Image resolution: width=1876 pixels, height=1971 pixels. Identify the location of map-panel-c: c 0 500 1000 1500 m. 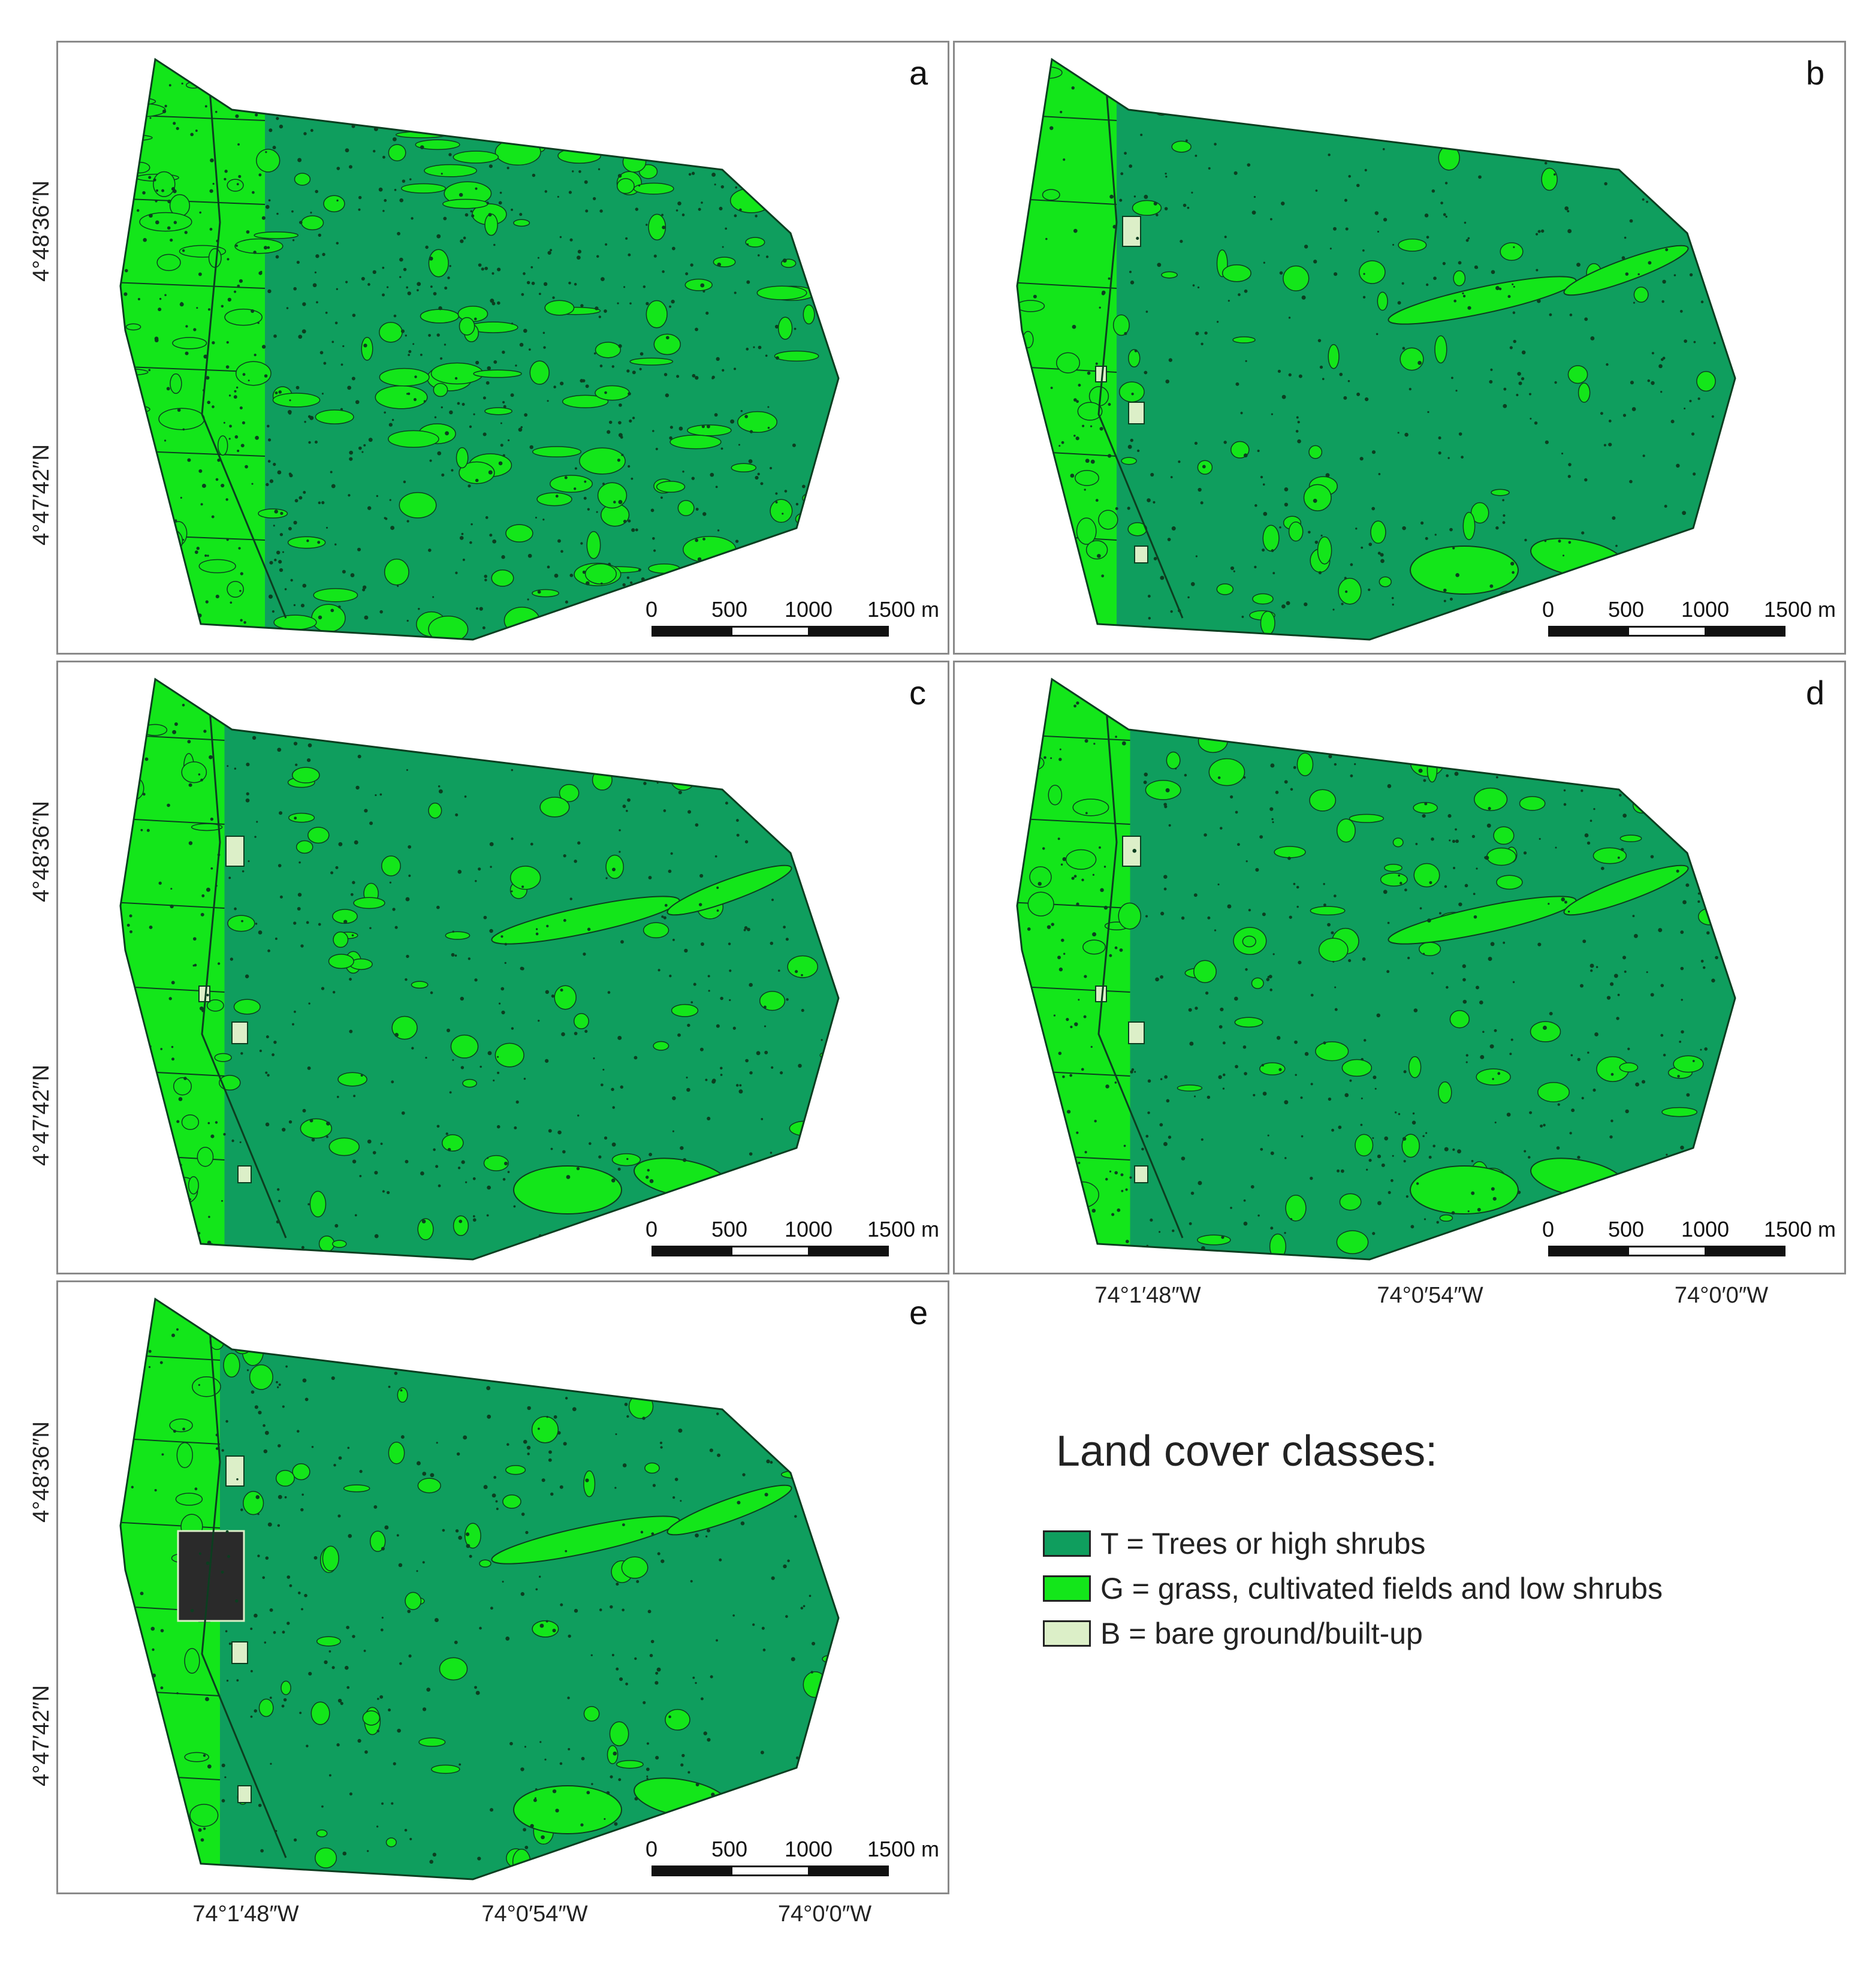
(502, 967).